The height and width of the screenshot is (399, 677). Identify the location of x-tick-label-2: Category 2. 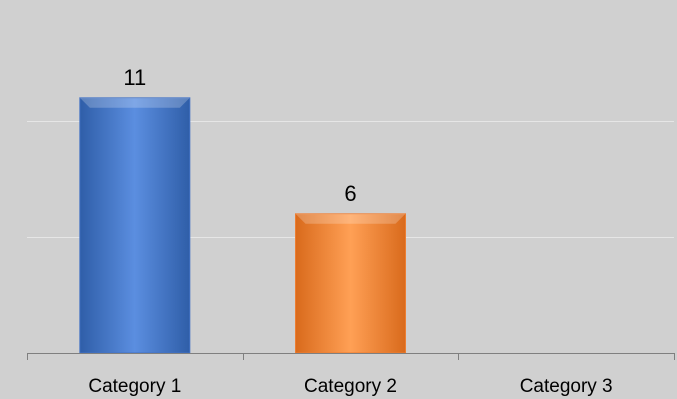
(350, 386).